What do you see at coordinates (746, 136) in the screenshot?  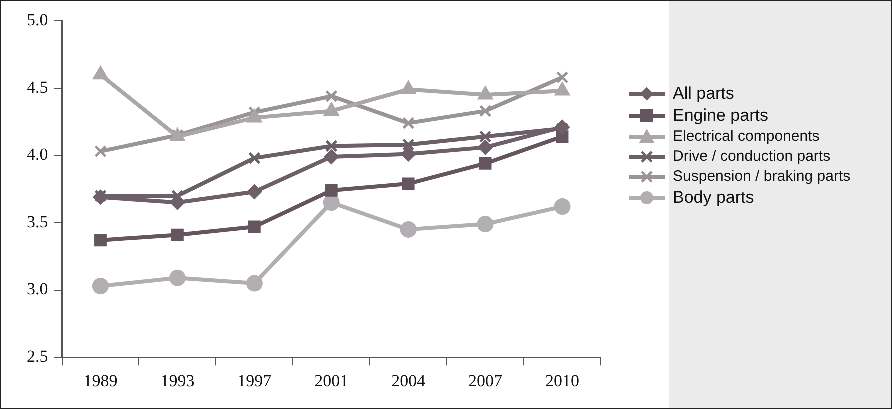 I see `legend-label: Electrical components` at bounding box center [746, 136].